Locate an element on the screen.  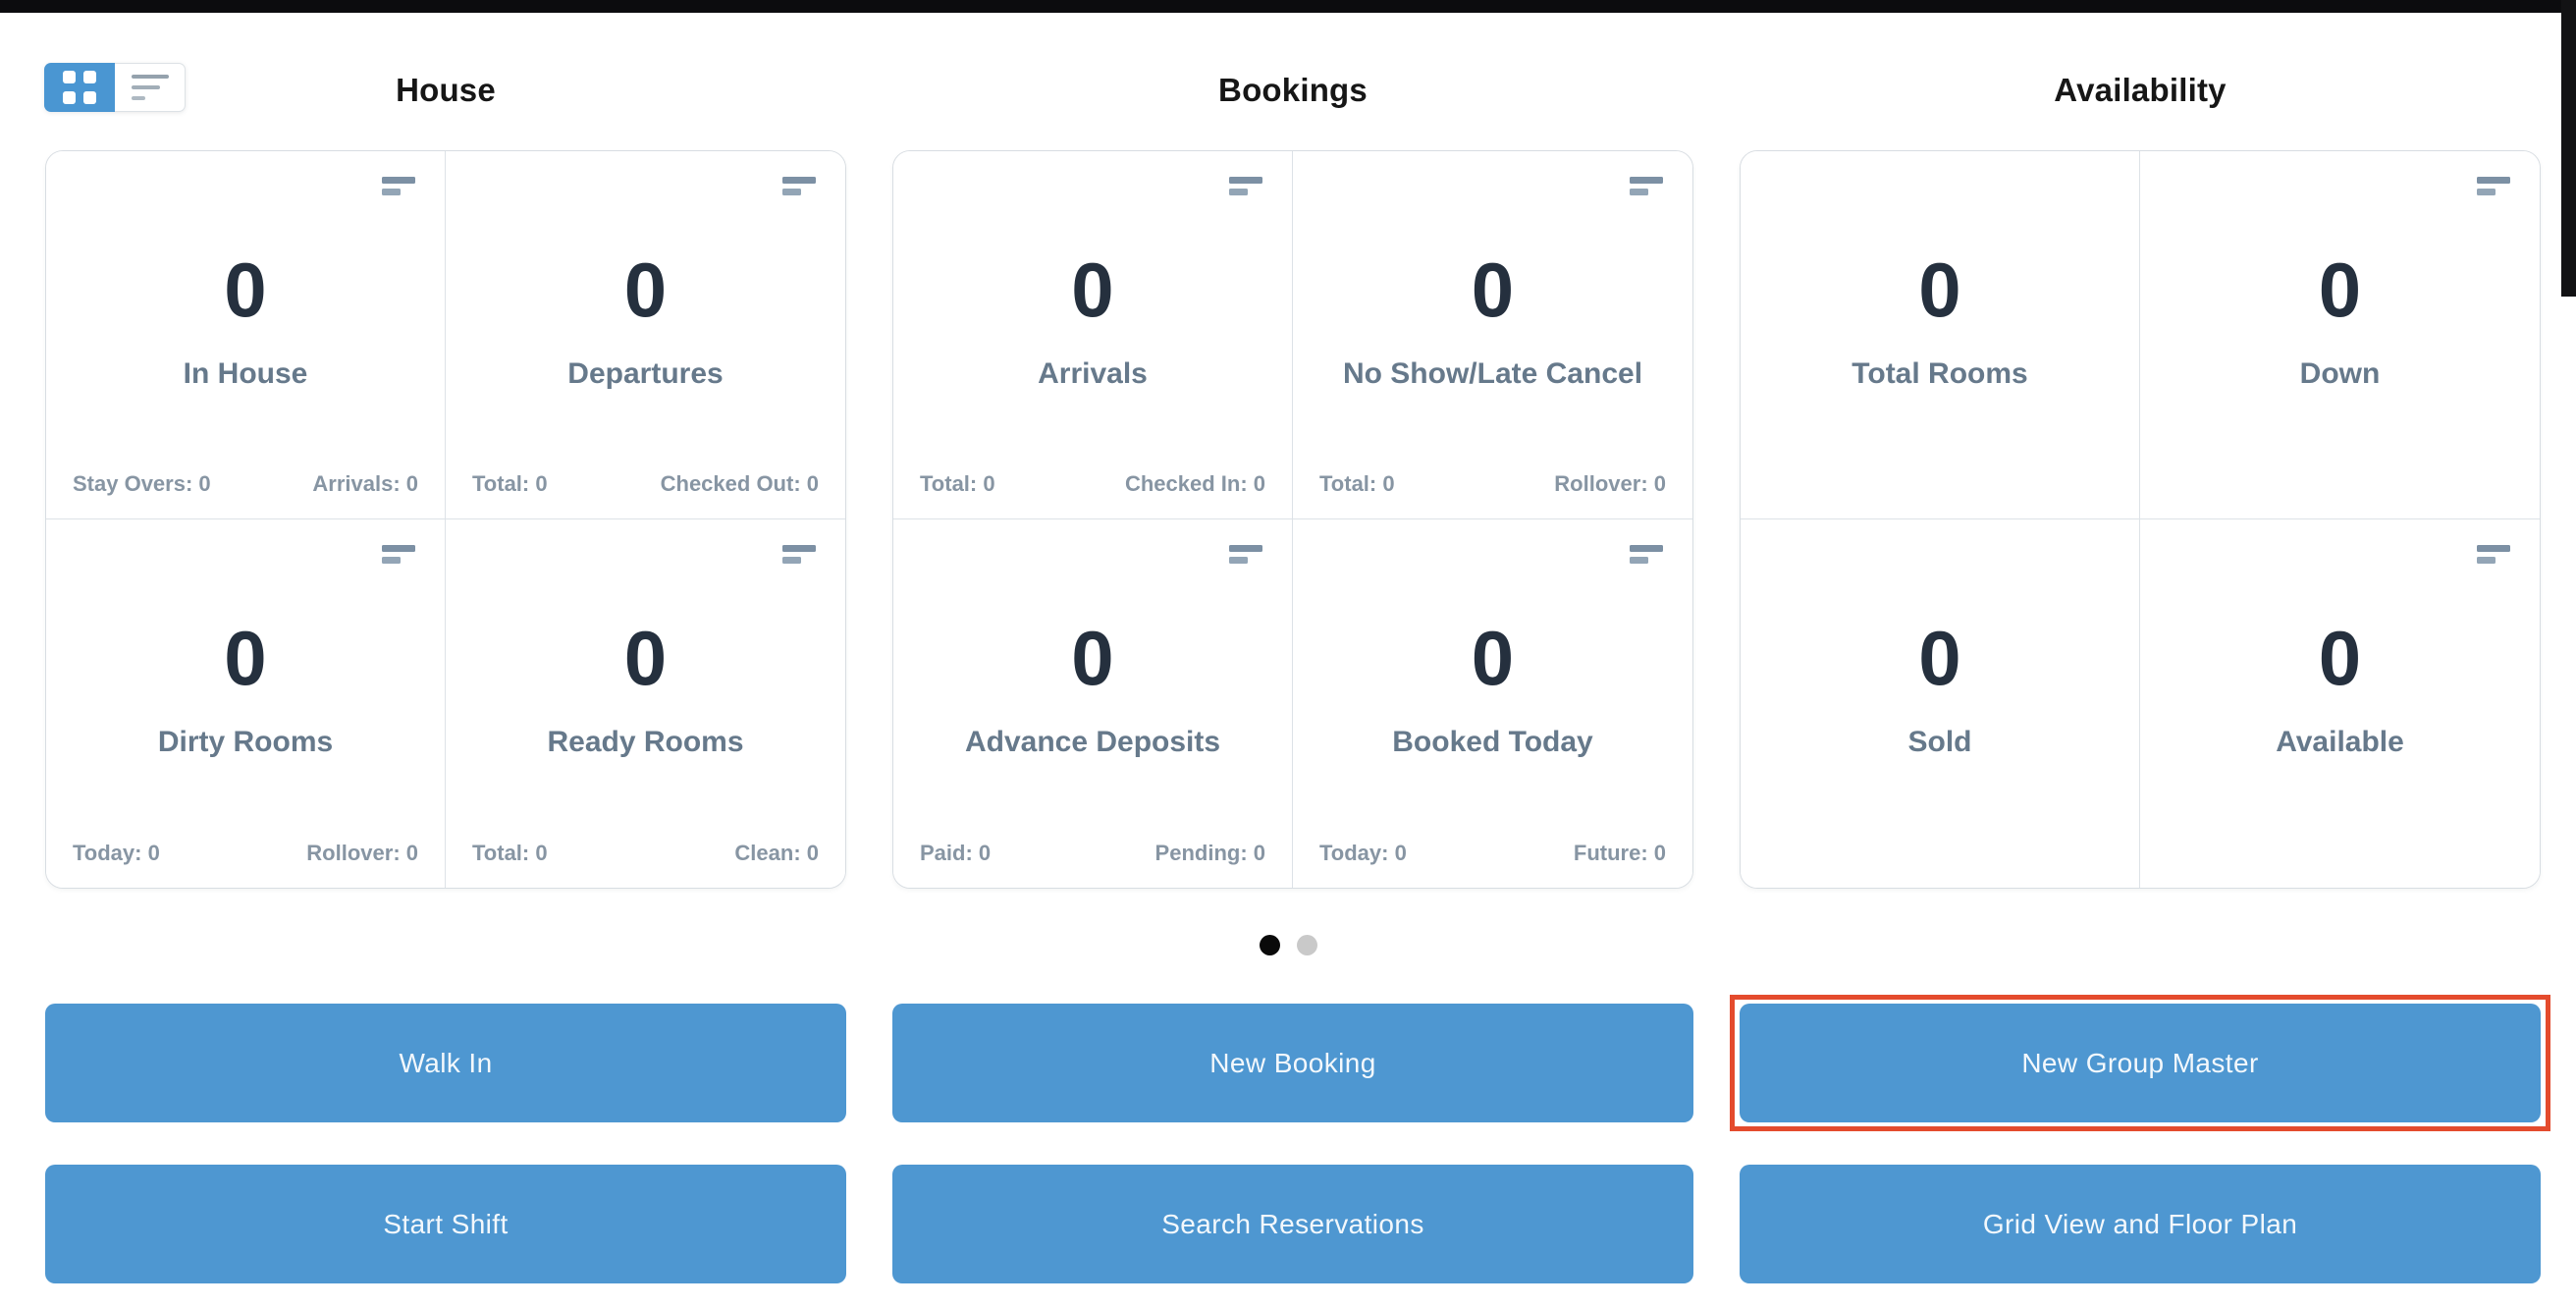
grid-view-floor-plan-button: Grid View and Floor Plan is located at coordinates (2140, 1224).